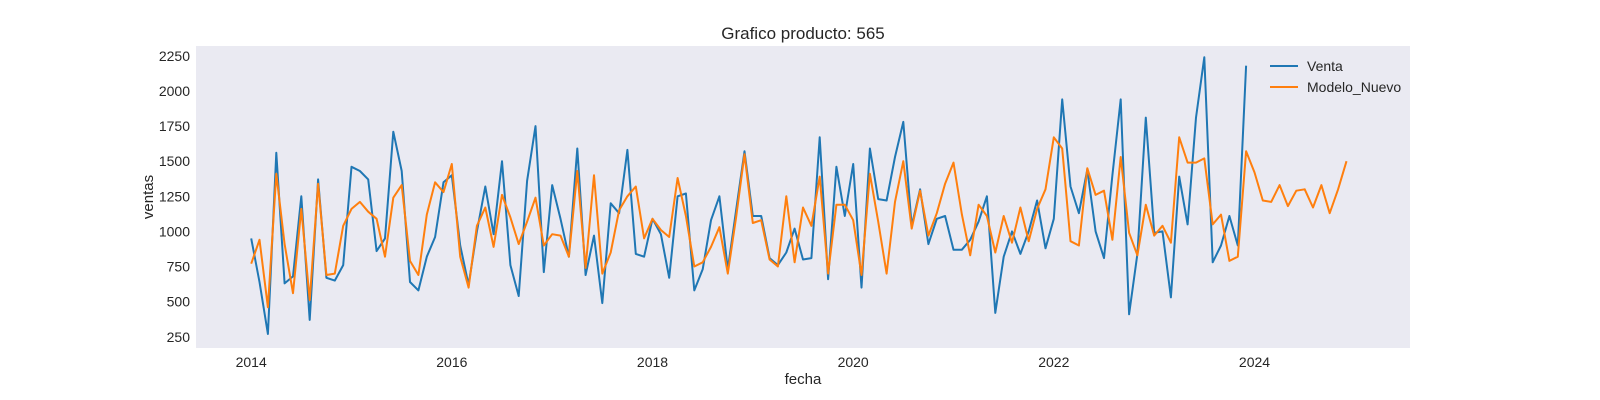 This screenshot has height=400, width=1600. What do you see at coordinates (179, 302) in the screenshot?
I see `y-tick-label: 500` at bounding box center [179, 302].